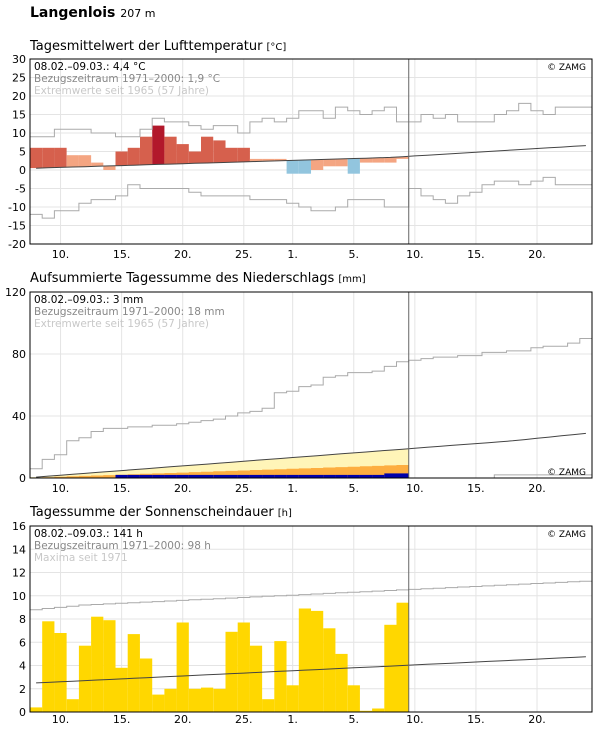 Image resolution: width=596 pixels, height=729 pixels. What do you see at coordinates (129, 312) in the screenshot?
I see `info-line-1: Bezugszeitraum 1971–2000: 18 mm` at bounding box center [129, 312].